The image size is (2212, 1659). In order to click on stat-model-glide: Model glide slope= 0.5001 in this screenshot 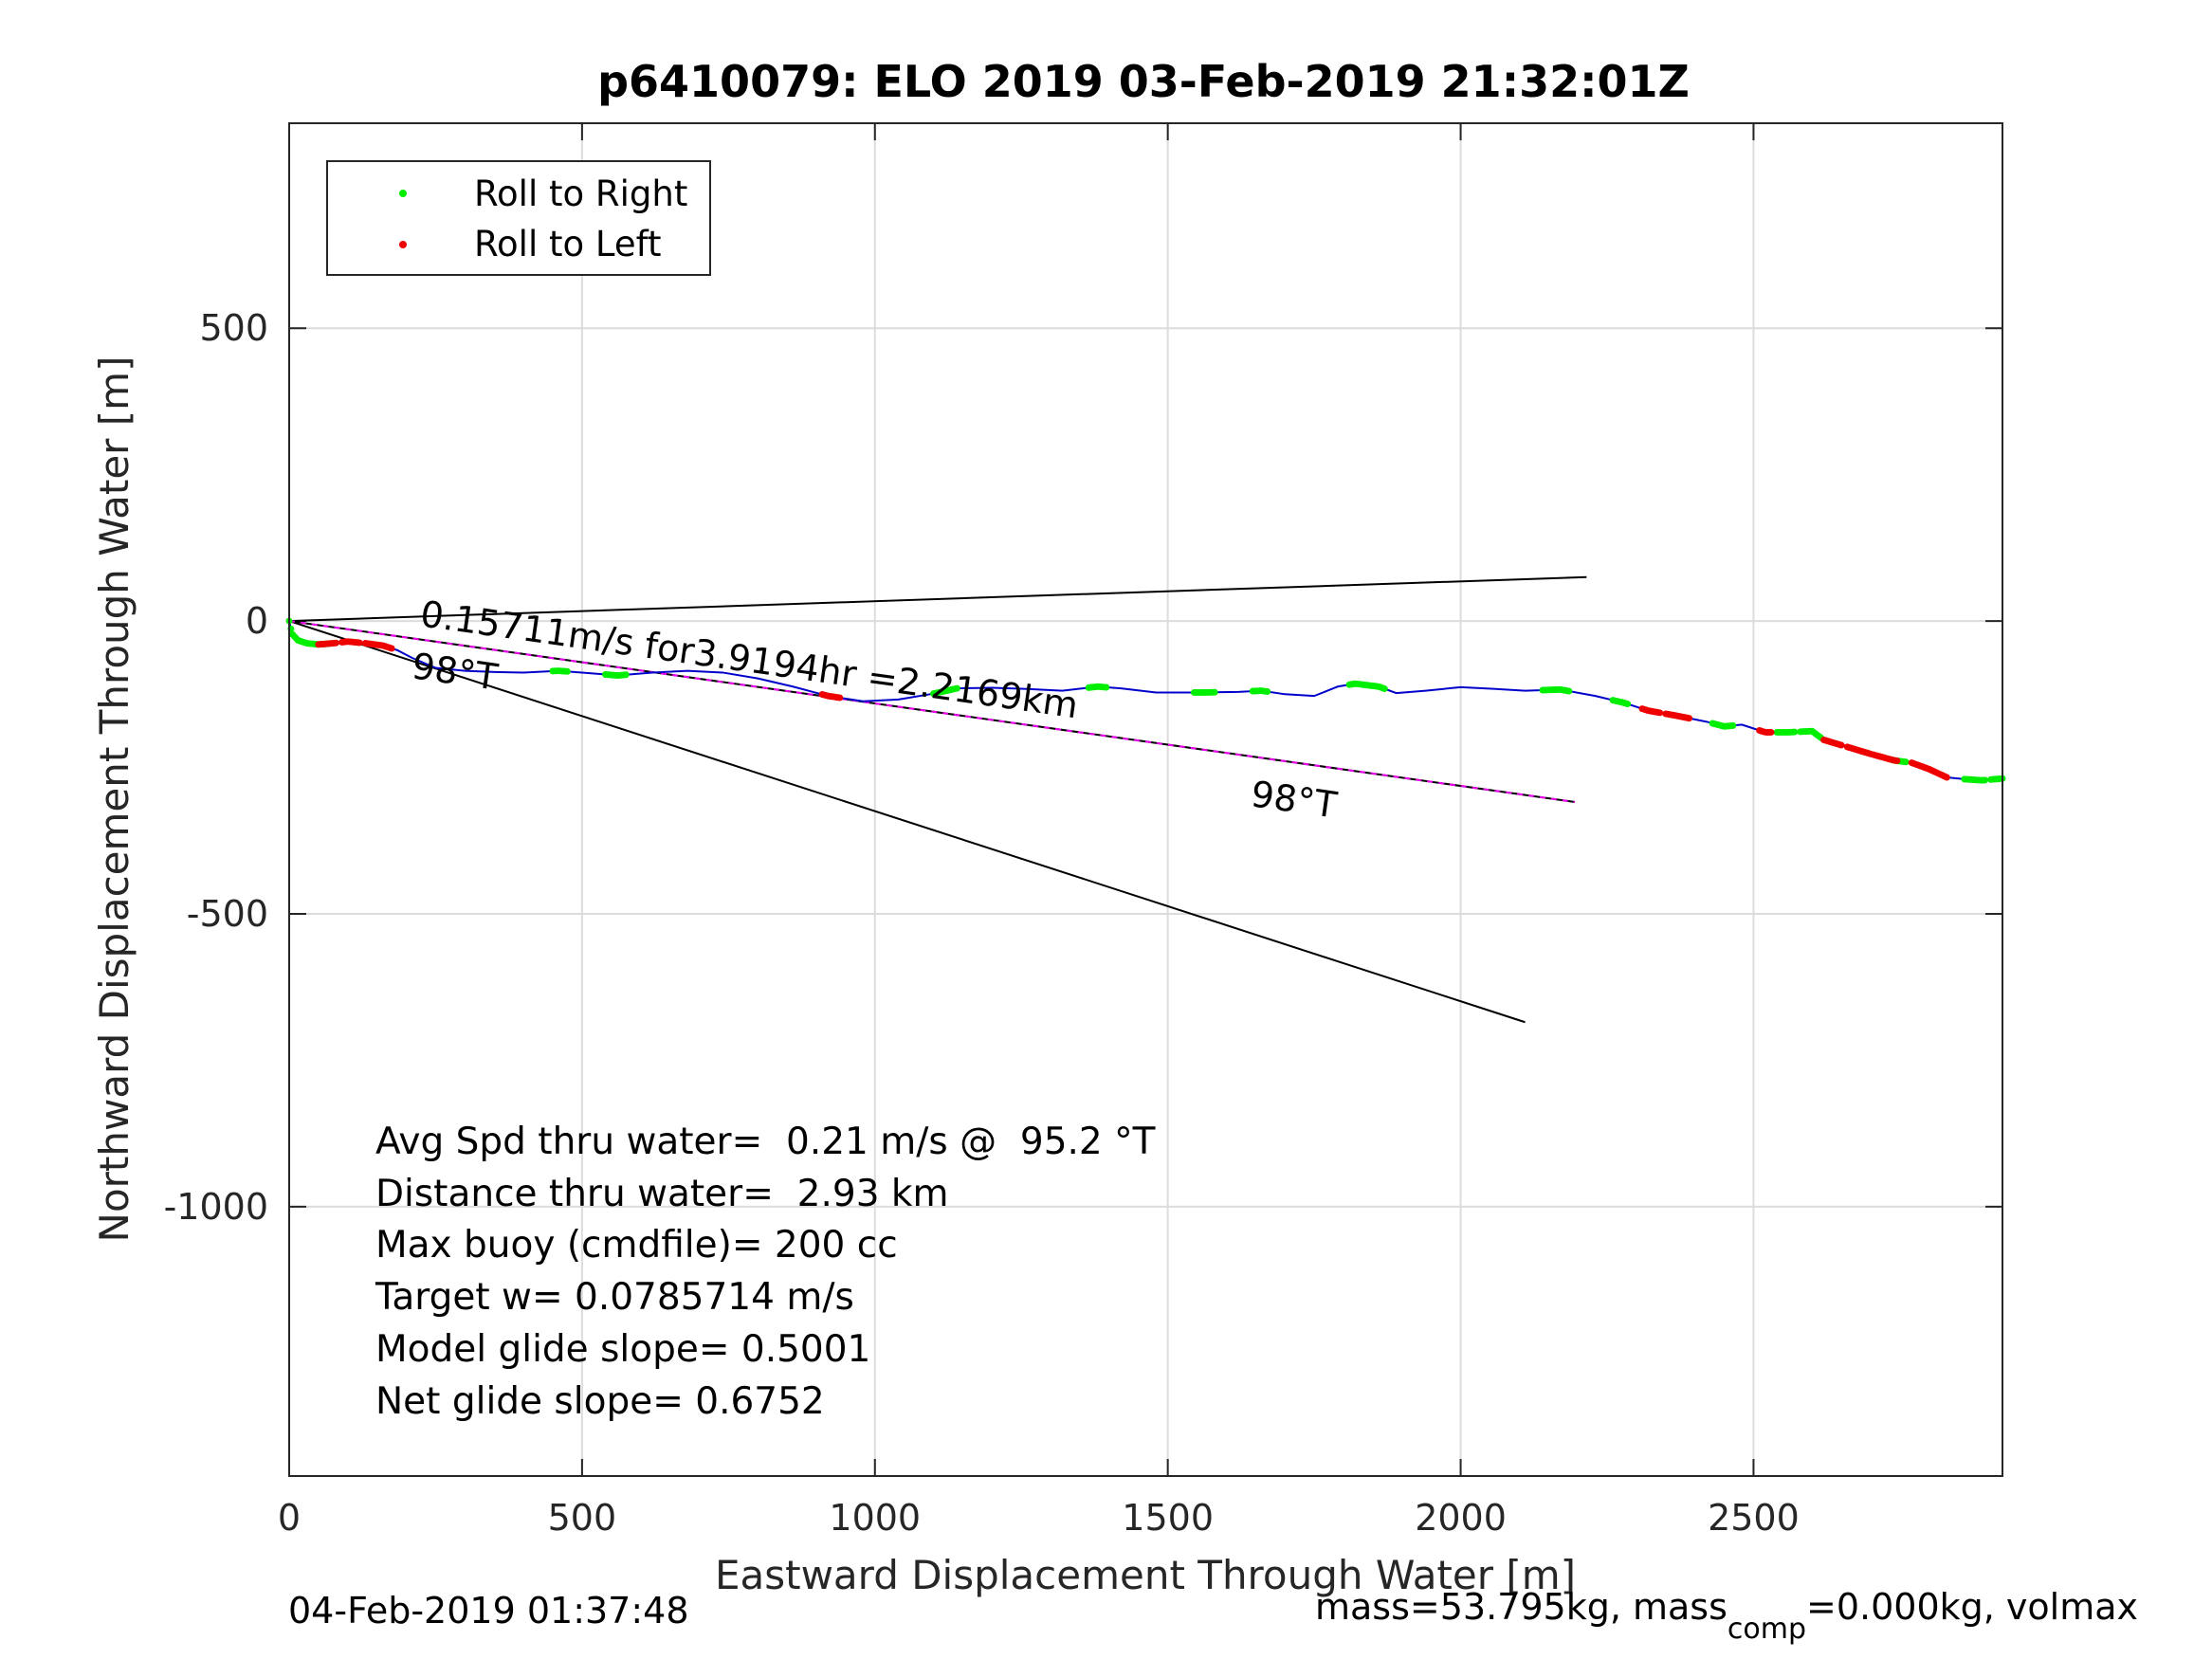, I will do `click(622, 1349)`.